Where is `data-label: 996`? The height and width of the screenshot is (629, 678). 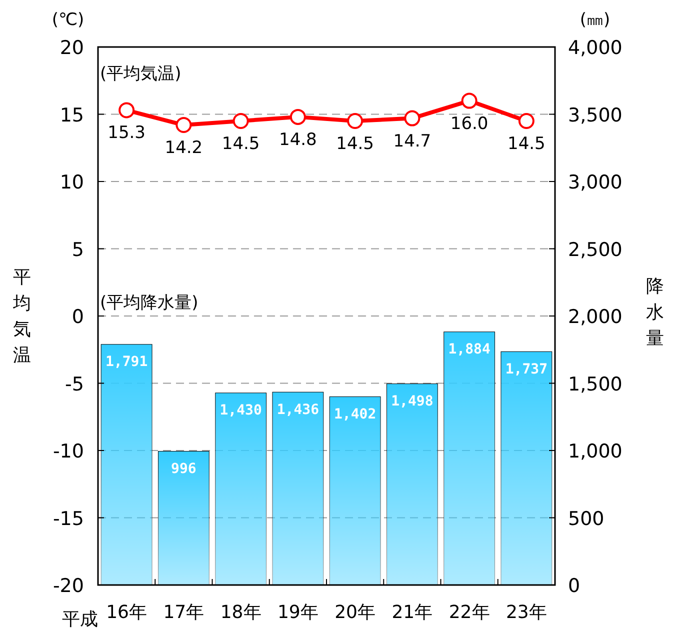
data-label: 996 is located at coordinates (183, 469).